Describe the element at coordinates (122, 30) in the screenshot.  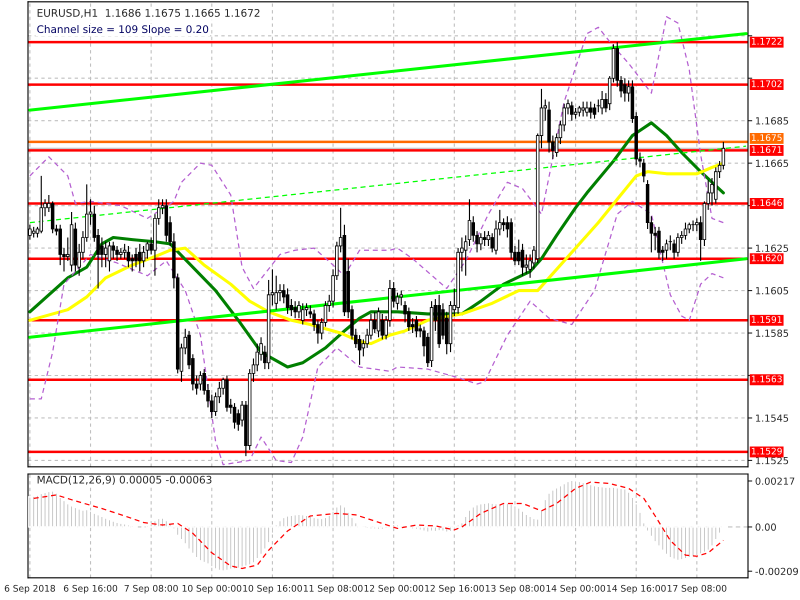
I see `annotation: Channel size = 109 Slope = 0.20` at that location.